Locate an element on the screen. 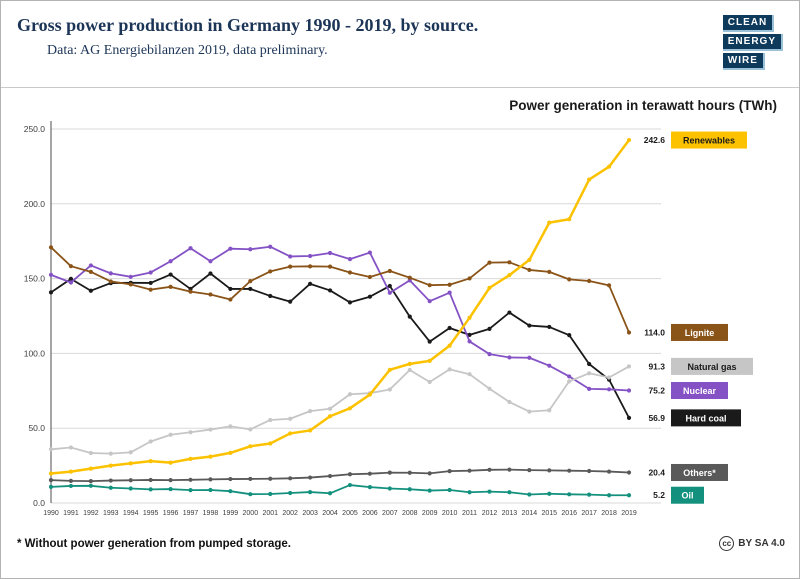 The width and height of the screenshot is (800, 579). clean-energy-wire-logo: CLEAN ENERGY WIRE is located at coordinates (752, 43).